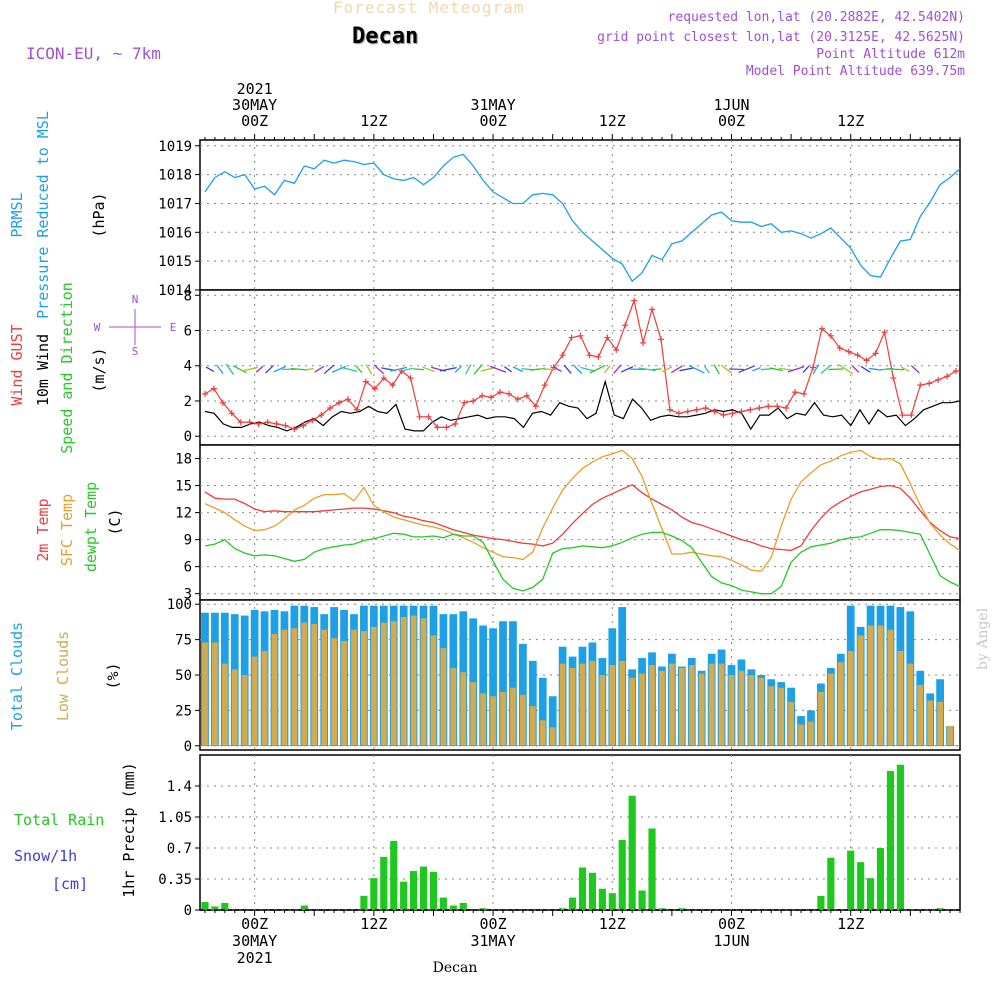 The height and width of the screenshot is (1000, 1000). Describe the element at coordinates (373, 924) in the screenshot. I see `bottom-time-label: 12Z` at that location.